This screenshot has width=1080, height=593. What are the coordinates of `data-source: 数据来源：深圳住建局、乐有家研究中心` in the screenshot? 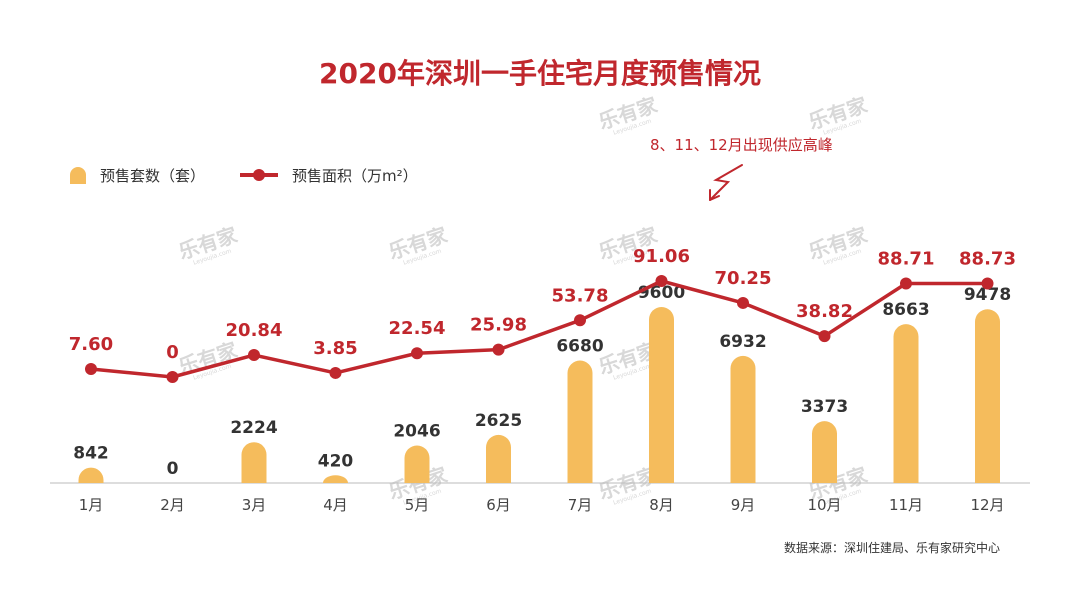 It's located at (892, 547).